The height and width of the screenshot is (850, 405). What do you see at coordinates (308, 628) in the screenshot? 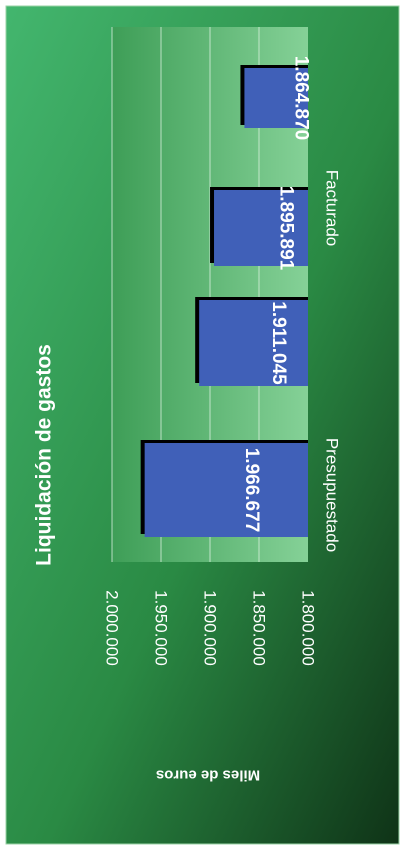
I see `y-tick-label: 1.800.000` at bounding box center [308, 628].